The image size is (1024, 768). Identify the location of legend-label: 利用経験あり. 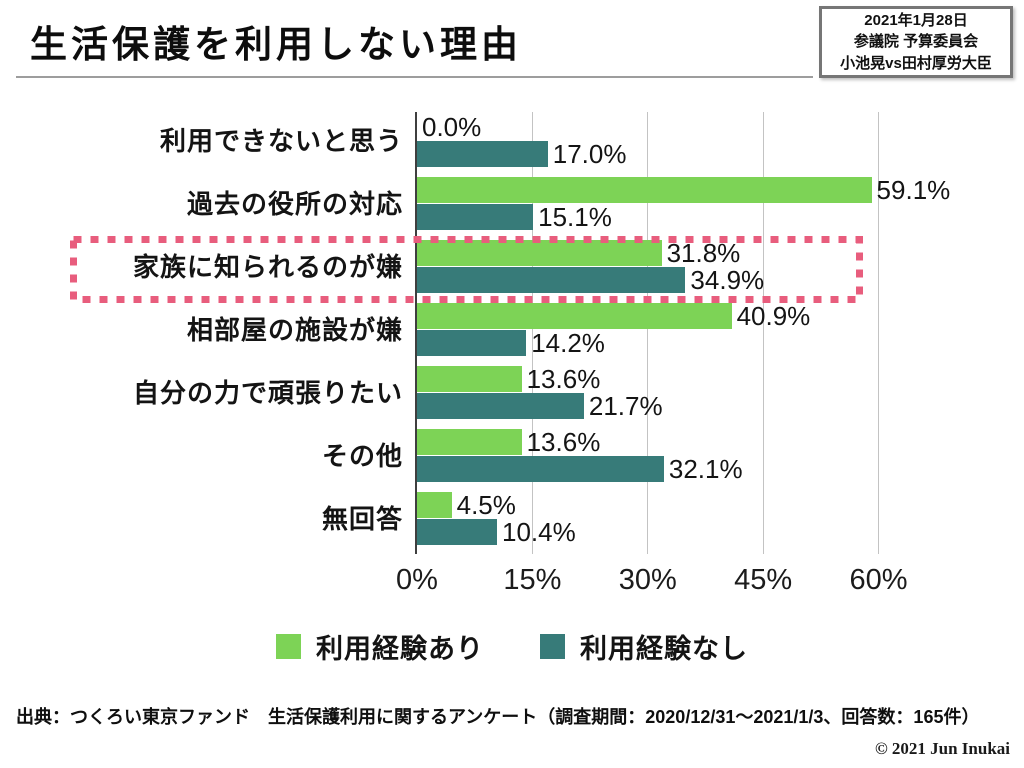
(400, 649).